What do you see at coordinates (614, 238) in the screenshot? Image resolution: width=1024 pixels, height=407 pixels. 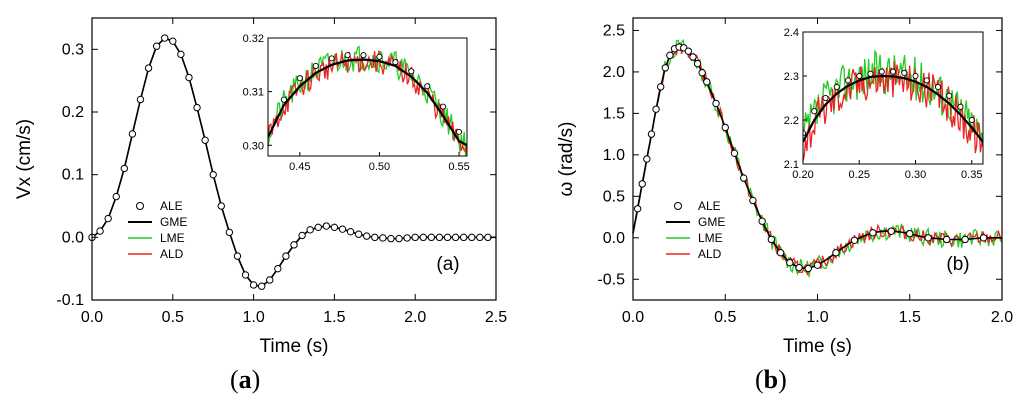 I see `y-tick-label: 0.0` at bounding box center [614, 238].